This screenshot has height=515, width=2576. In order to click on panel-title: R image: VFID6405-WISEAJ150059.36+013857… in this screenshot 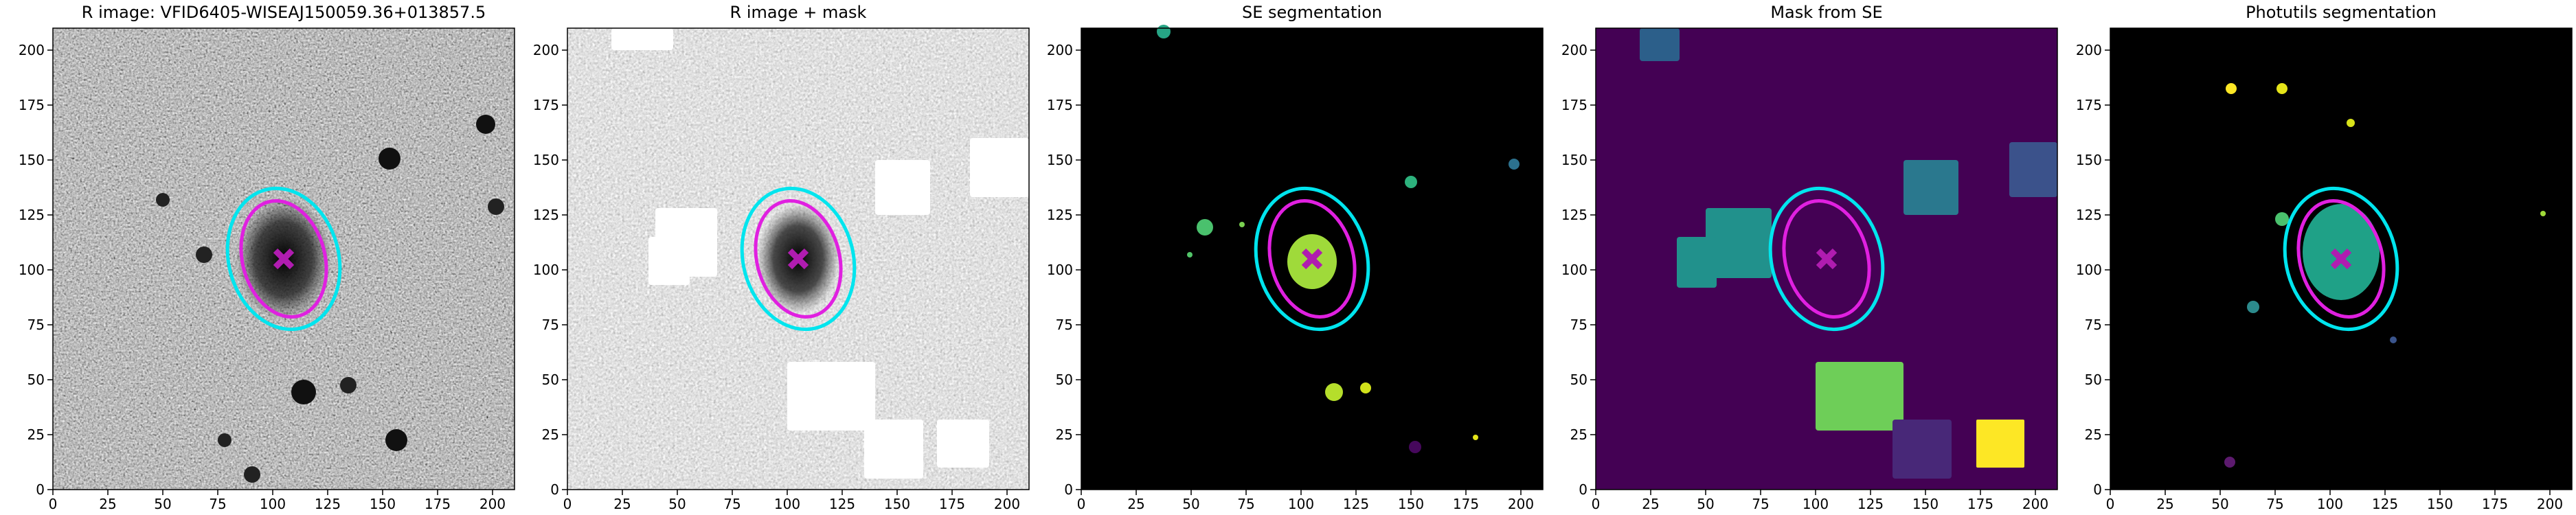, I will do `click(284, 12)`.